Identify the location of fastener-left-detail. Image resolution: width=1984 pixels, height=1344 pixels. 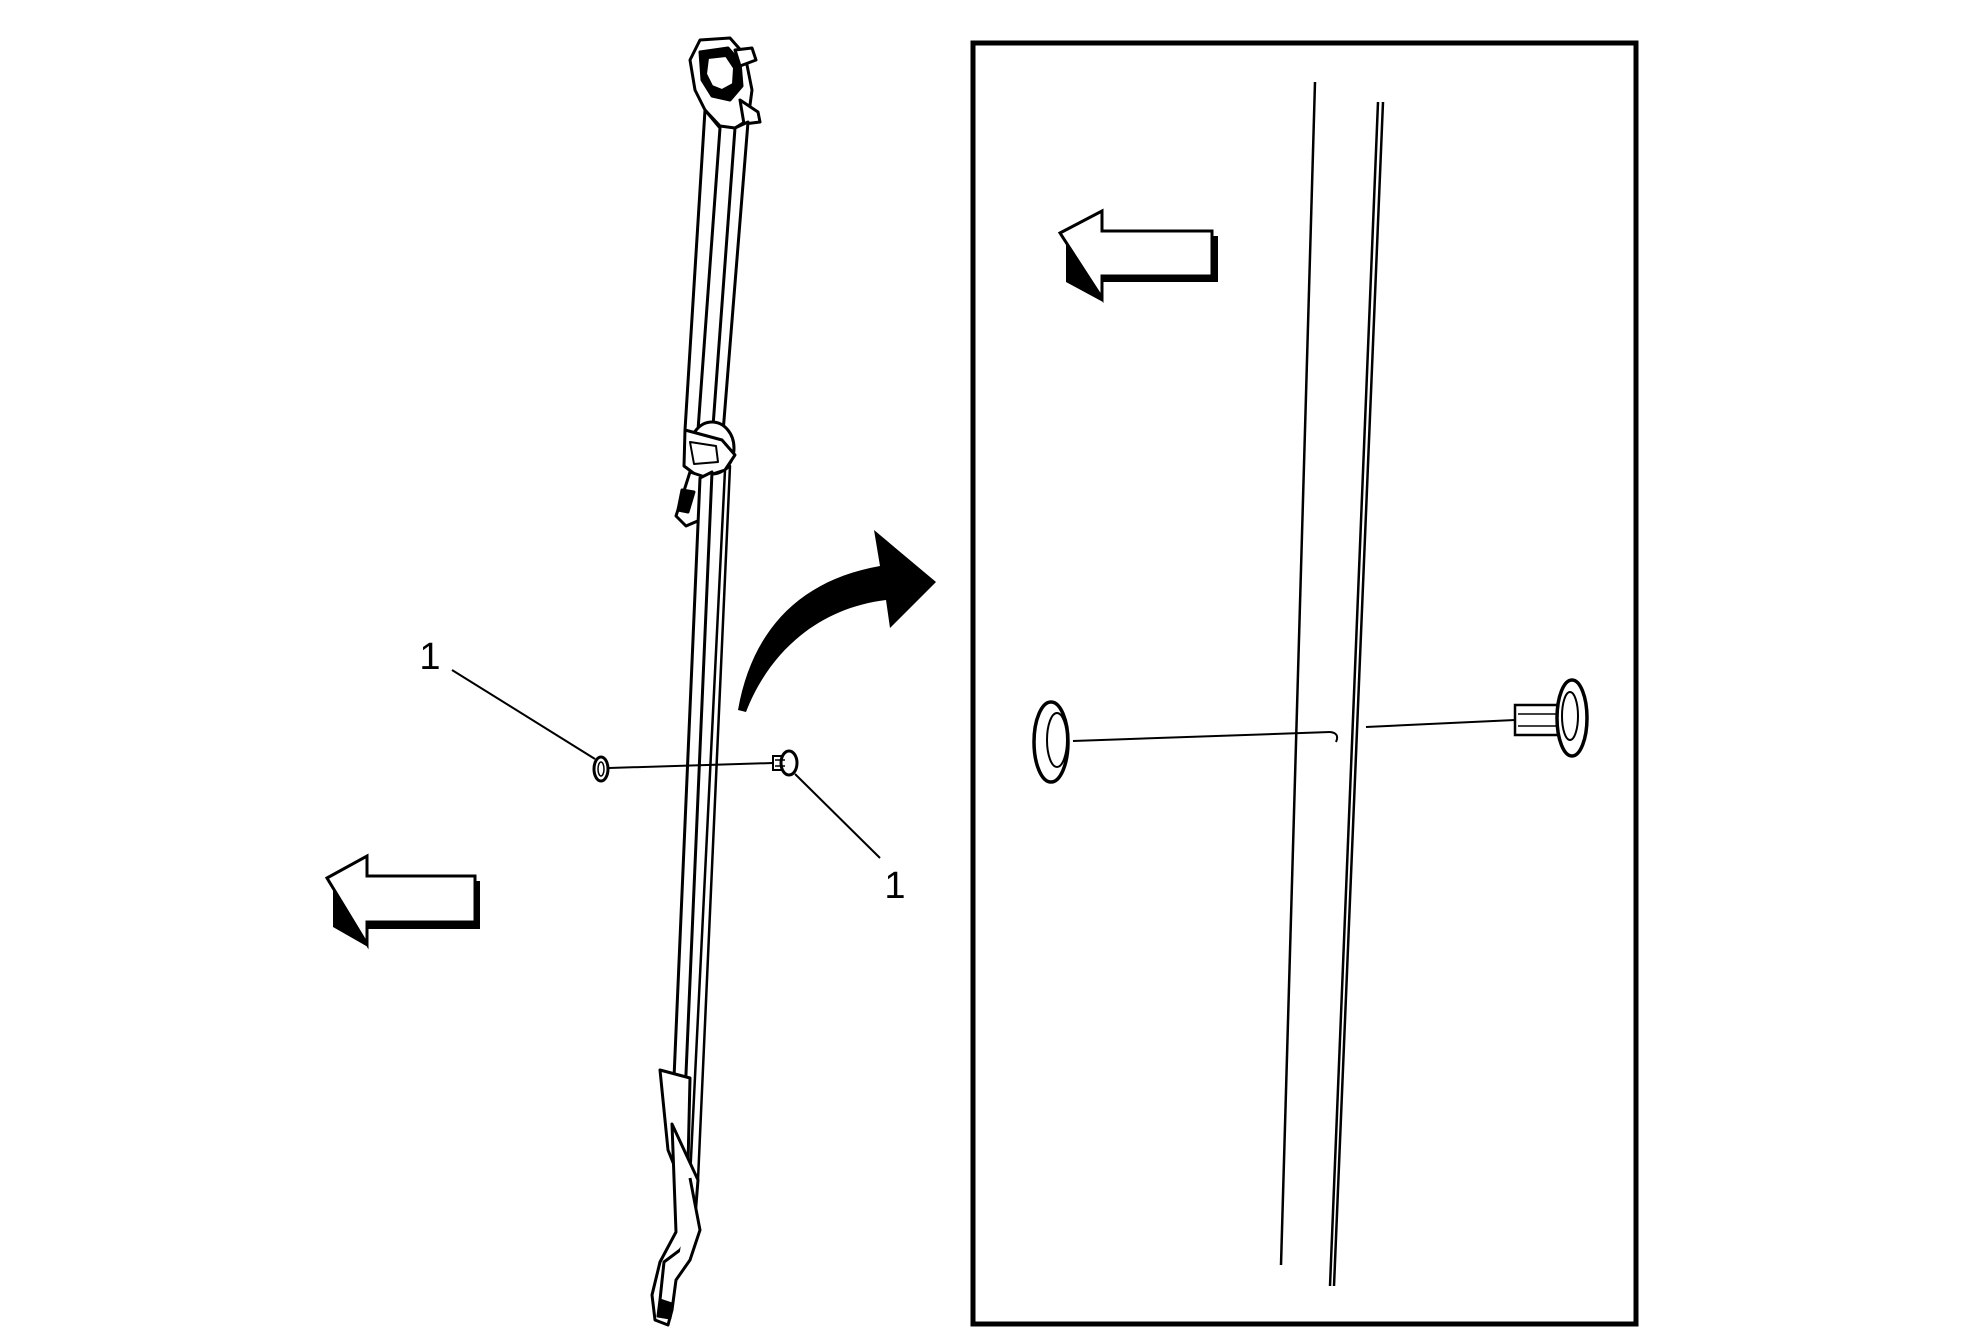
(1051, 742).